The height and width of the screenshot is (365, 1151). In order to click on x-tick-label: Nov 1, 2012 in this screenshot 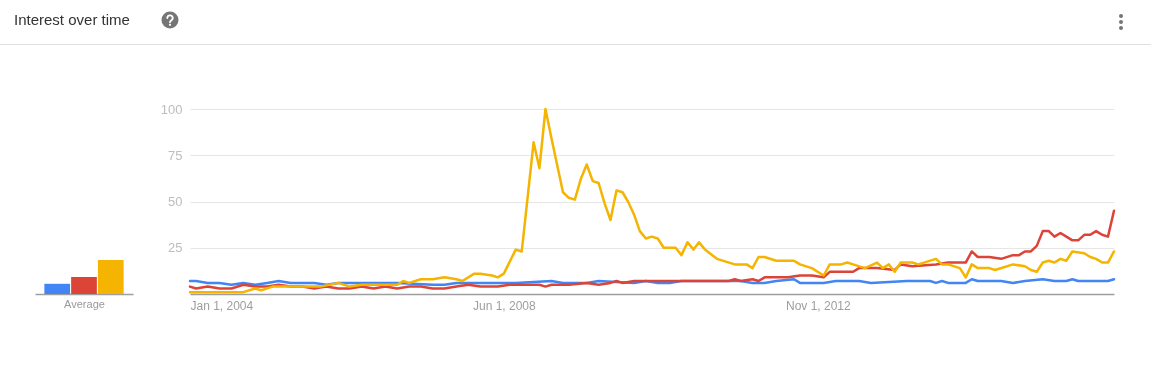, I will do `click(819, 305)`.